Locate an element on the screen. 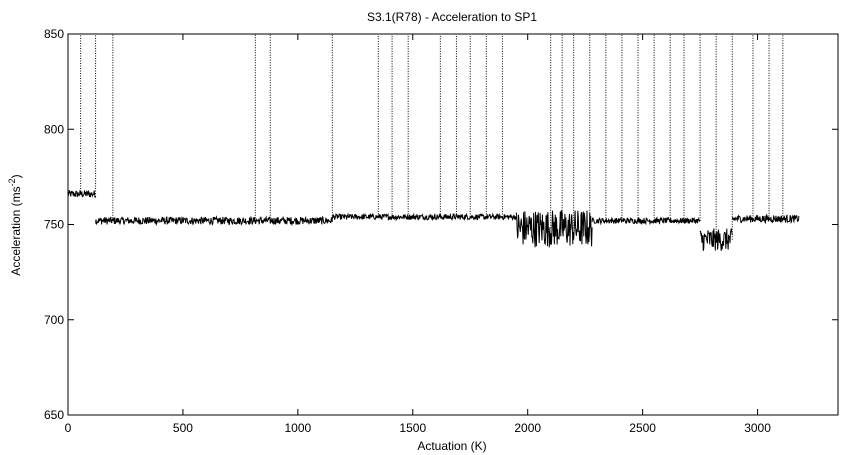 The image size is (846, 455). x-tick-label: 500 is located at coordinates (183, 428).